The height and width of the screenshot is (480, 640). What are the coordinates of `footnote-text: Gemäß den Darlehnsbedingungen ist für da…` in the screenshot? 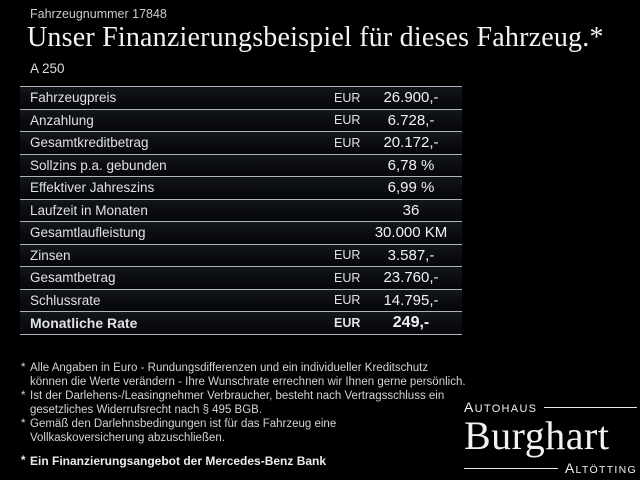 It's located at (183, 431).